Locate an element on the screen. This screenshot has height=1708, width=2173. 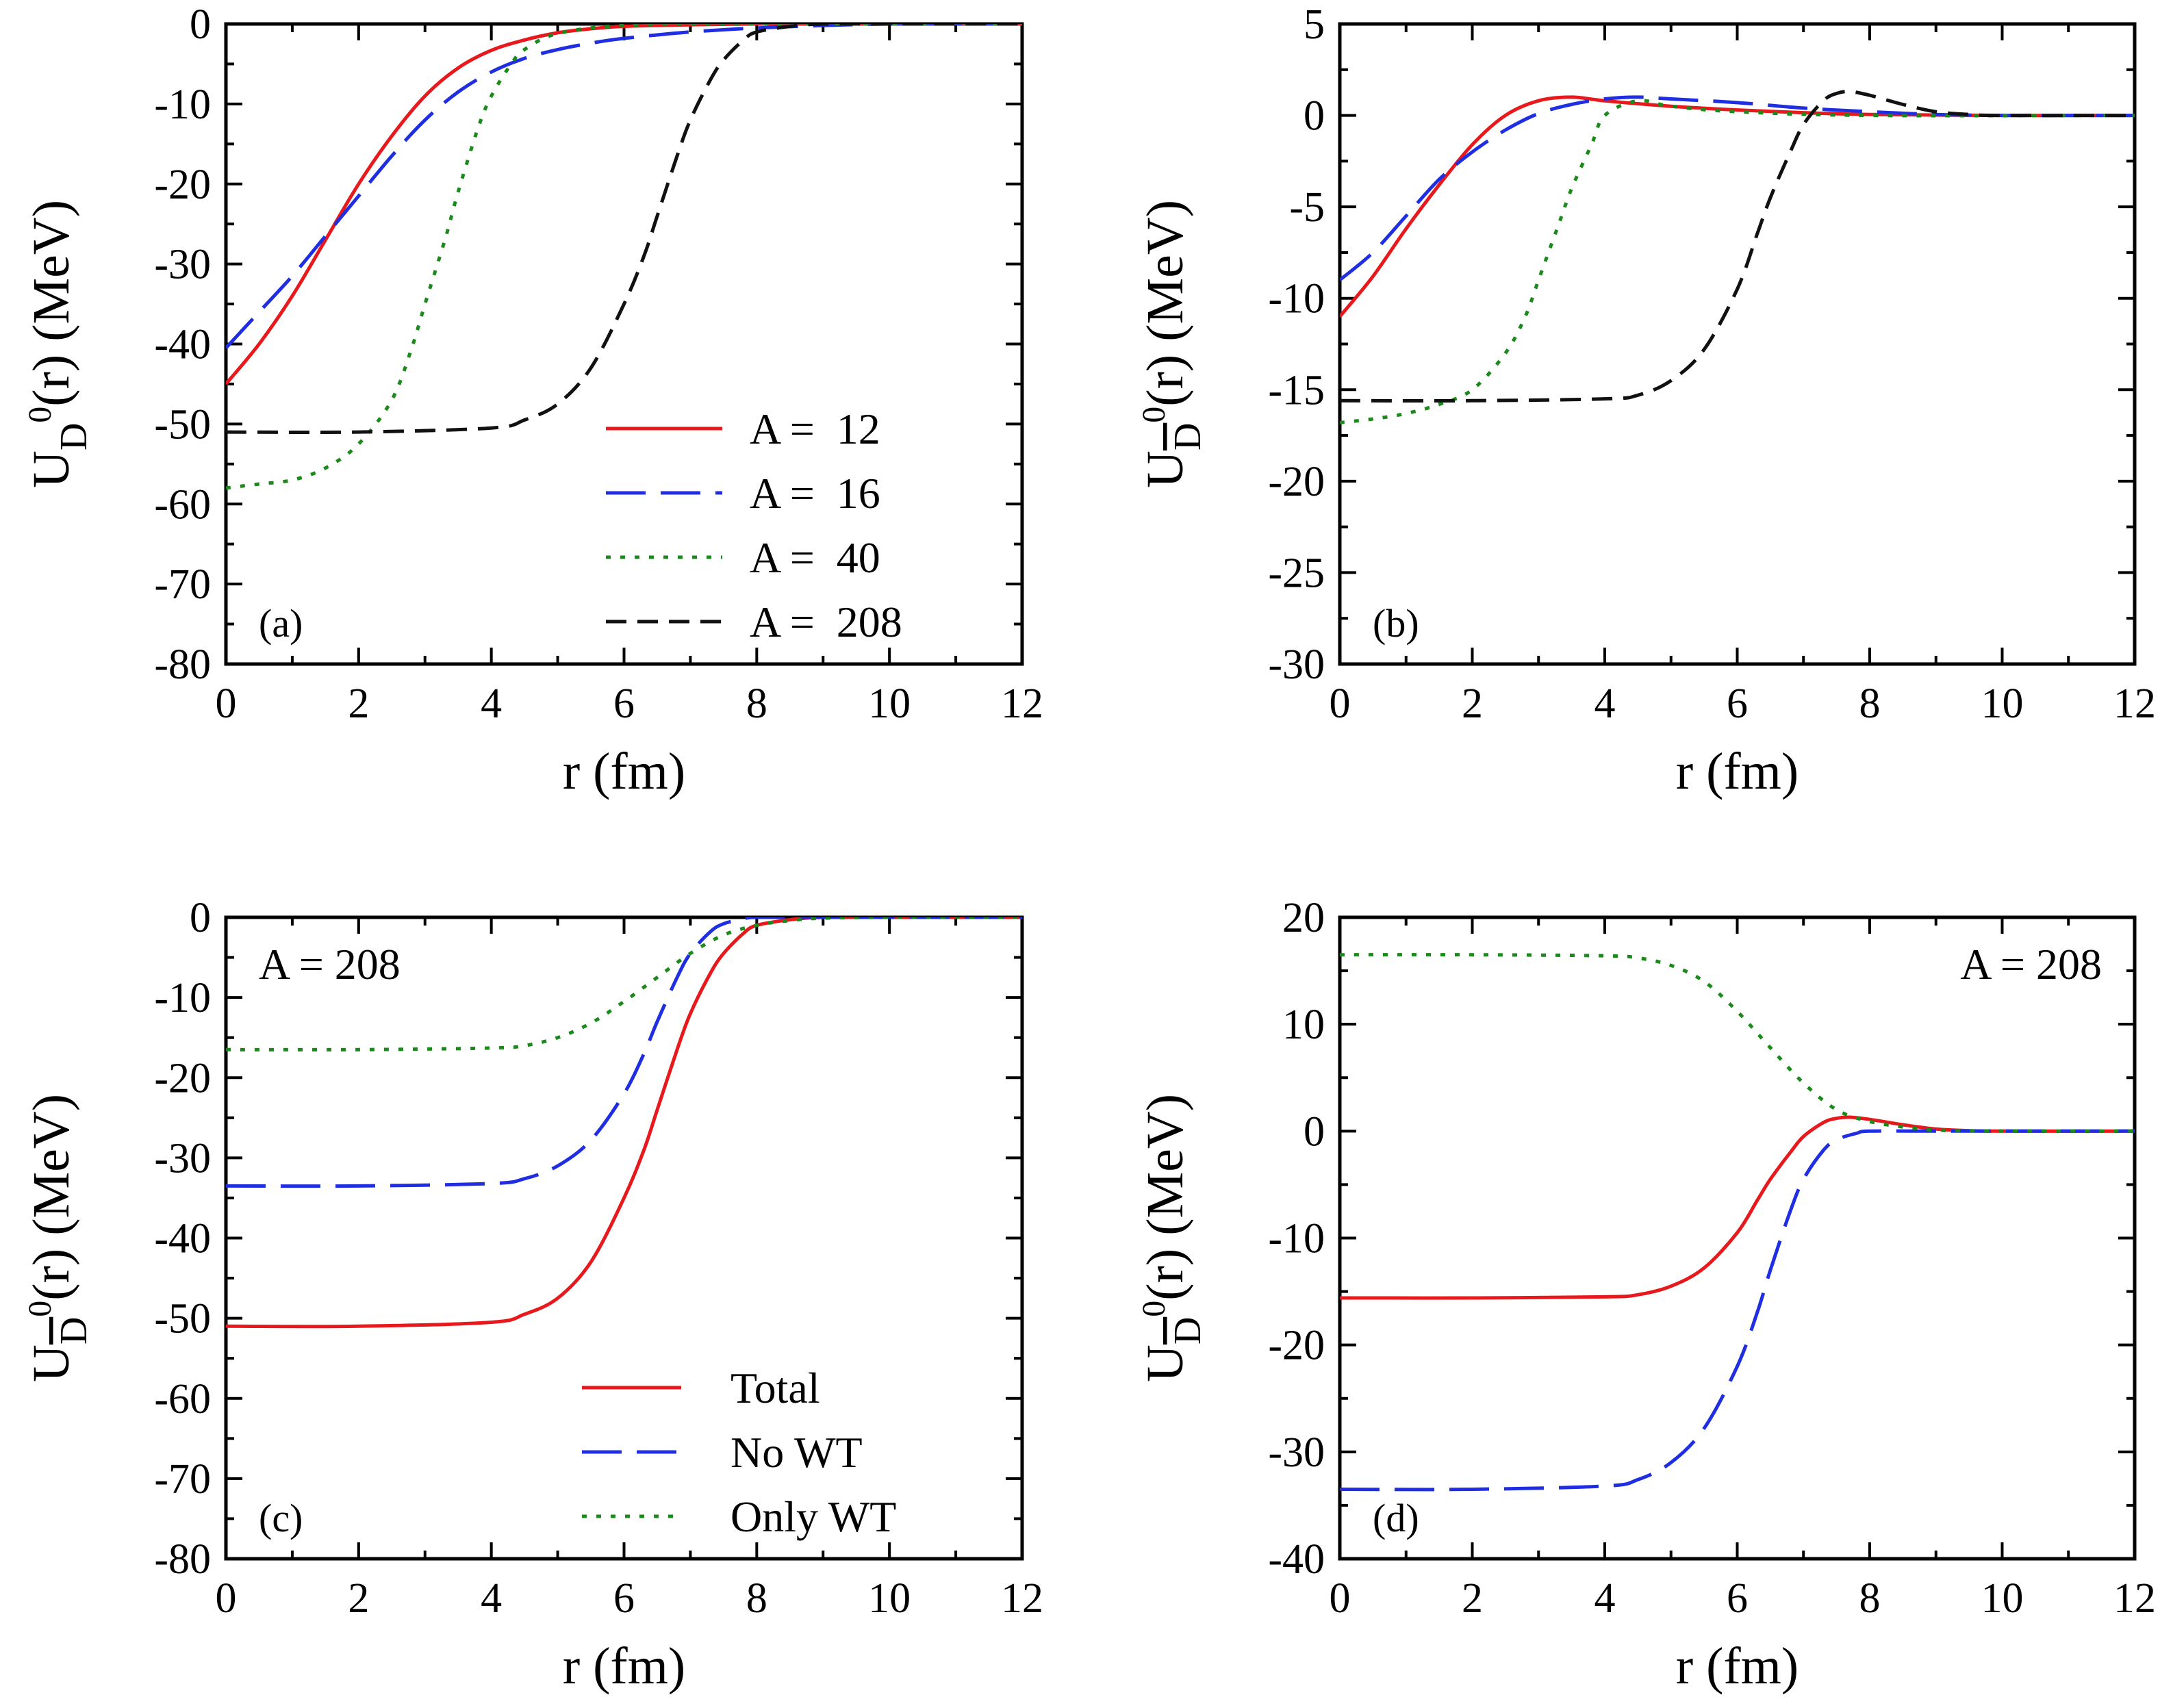
panel-label: (c) is located at coordinates (281, 1518).